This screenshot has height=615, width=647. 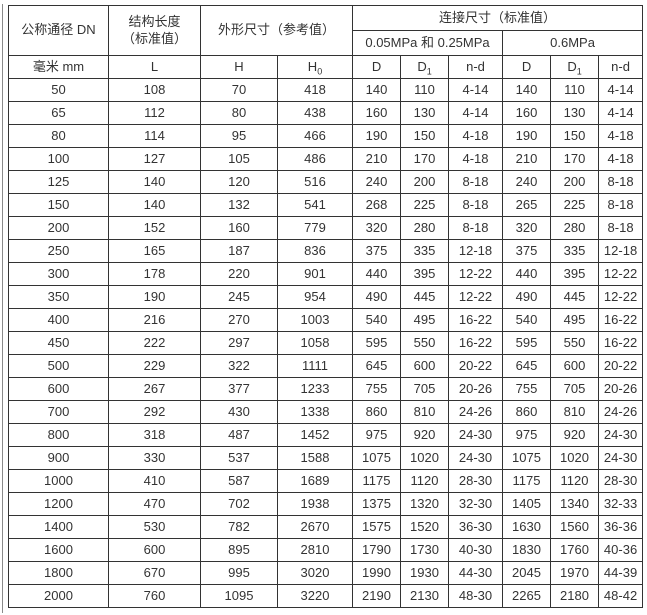 What do you see at coordinates (326, 297) in the screenshot?
I see `table-row: 350 190 245 954 490 445 12-22 490 445 12-22` at bounding box center [326, 297].